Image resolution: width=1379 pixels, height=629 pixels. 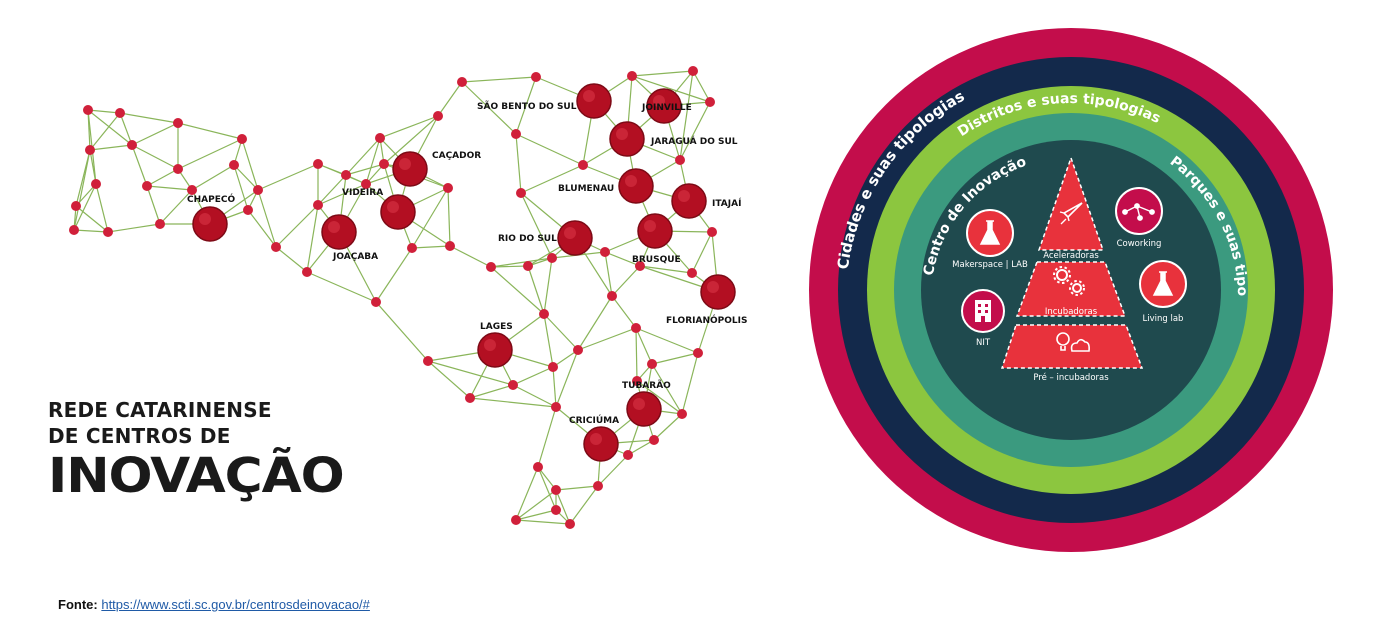 I want to click on label-pre-incubadoras: Pré – incubadoras, so click(x=1071, y=377).